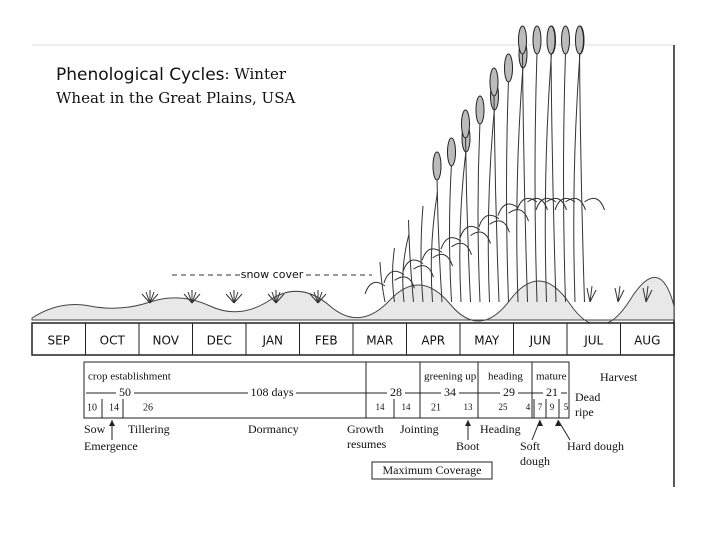  I want to click on duration: 34, so click(450, 392).